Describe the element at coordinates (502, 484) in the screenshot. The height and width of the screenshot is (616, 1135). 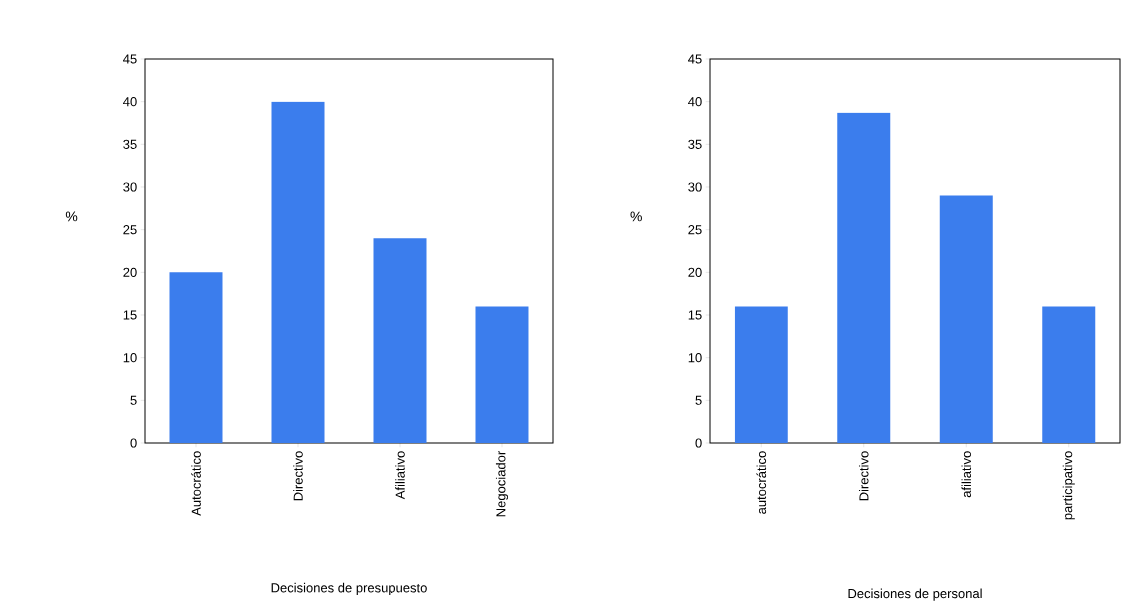
I see `x-tick-label: Negociador` at that location.